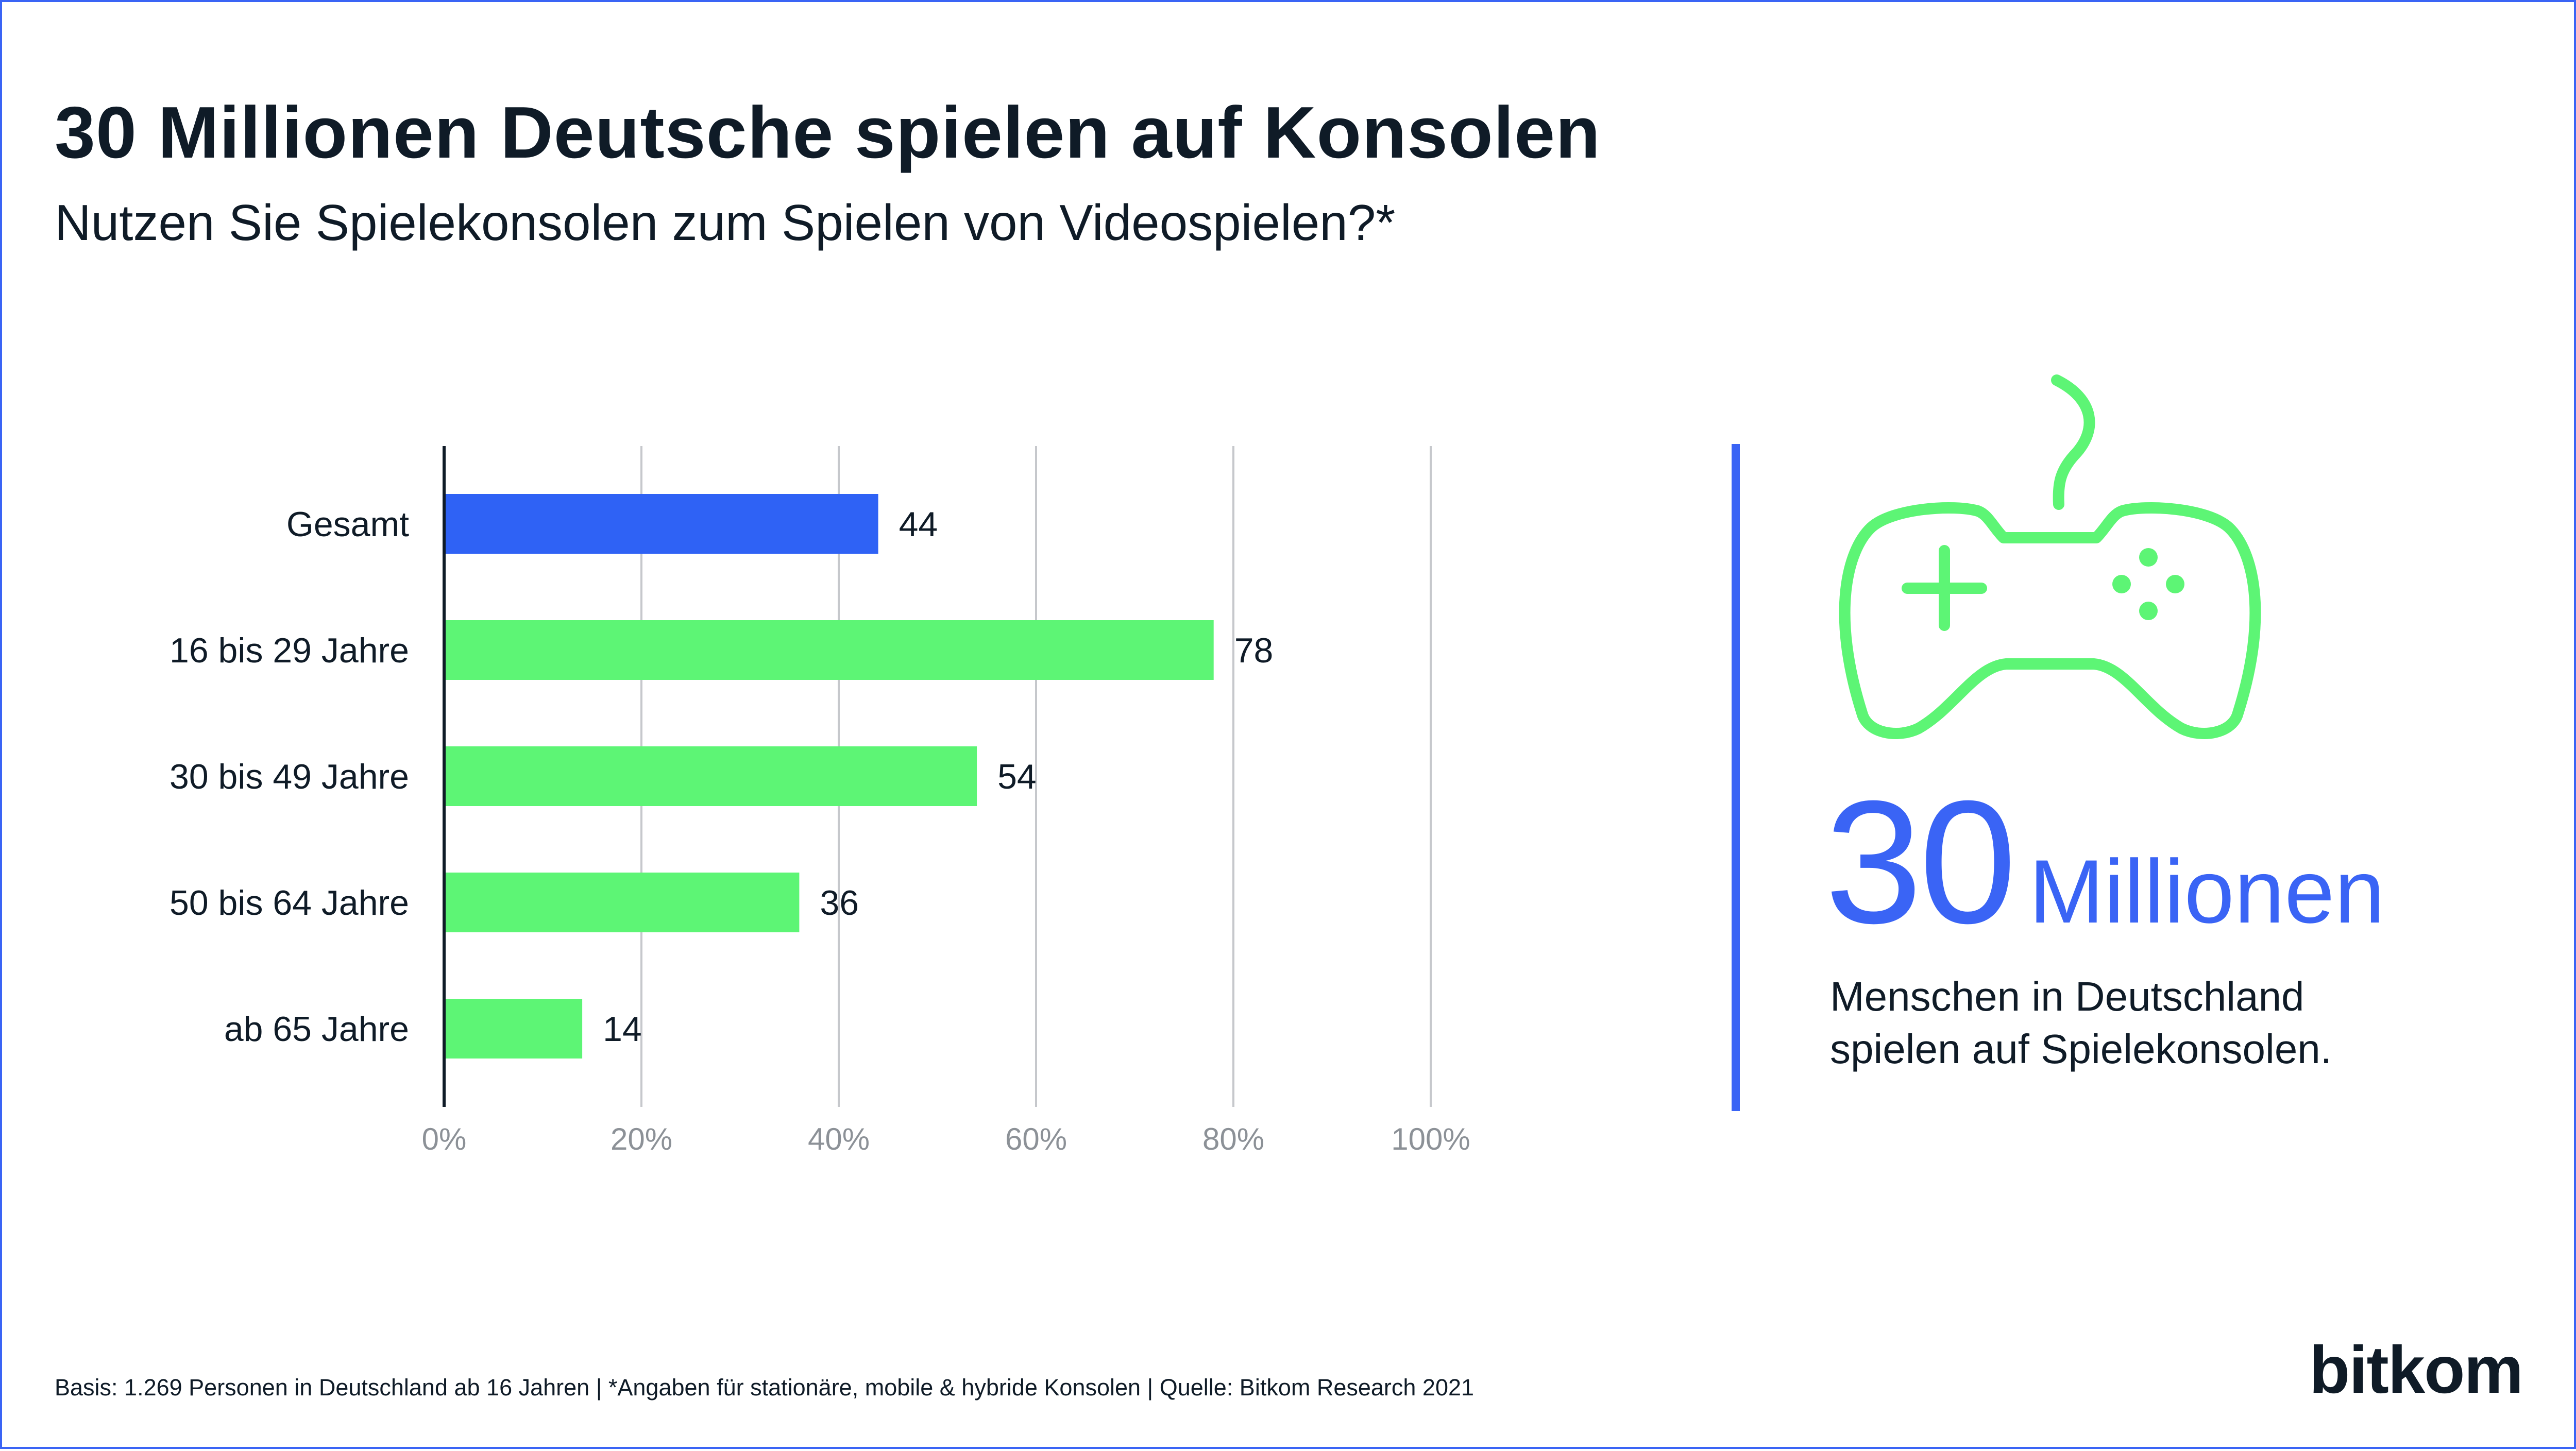 Image resolution: width=2576 pixels, height=1451 pixels. Describe the element at coordinates (444, 1139) in the screenshot. I see `x-tick-label: 0%` at that location.